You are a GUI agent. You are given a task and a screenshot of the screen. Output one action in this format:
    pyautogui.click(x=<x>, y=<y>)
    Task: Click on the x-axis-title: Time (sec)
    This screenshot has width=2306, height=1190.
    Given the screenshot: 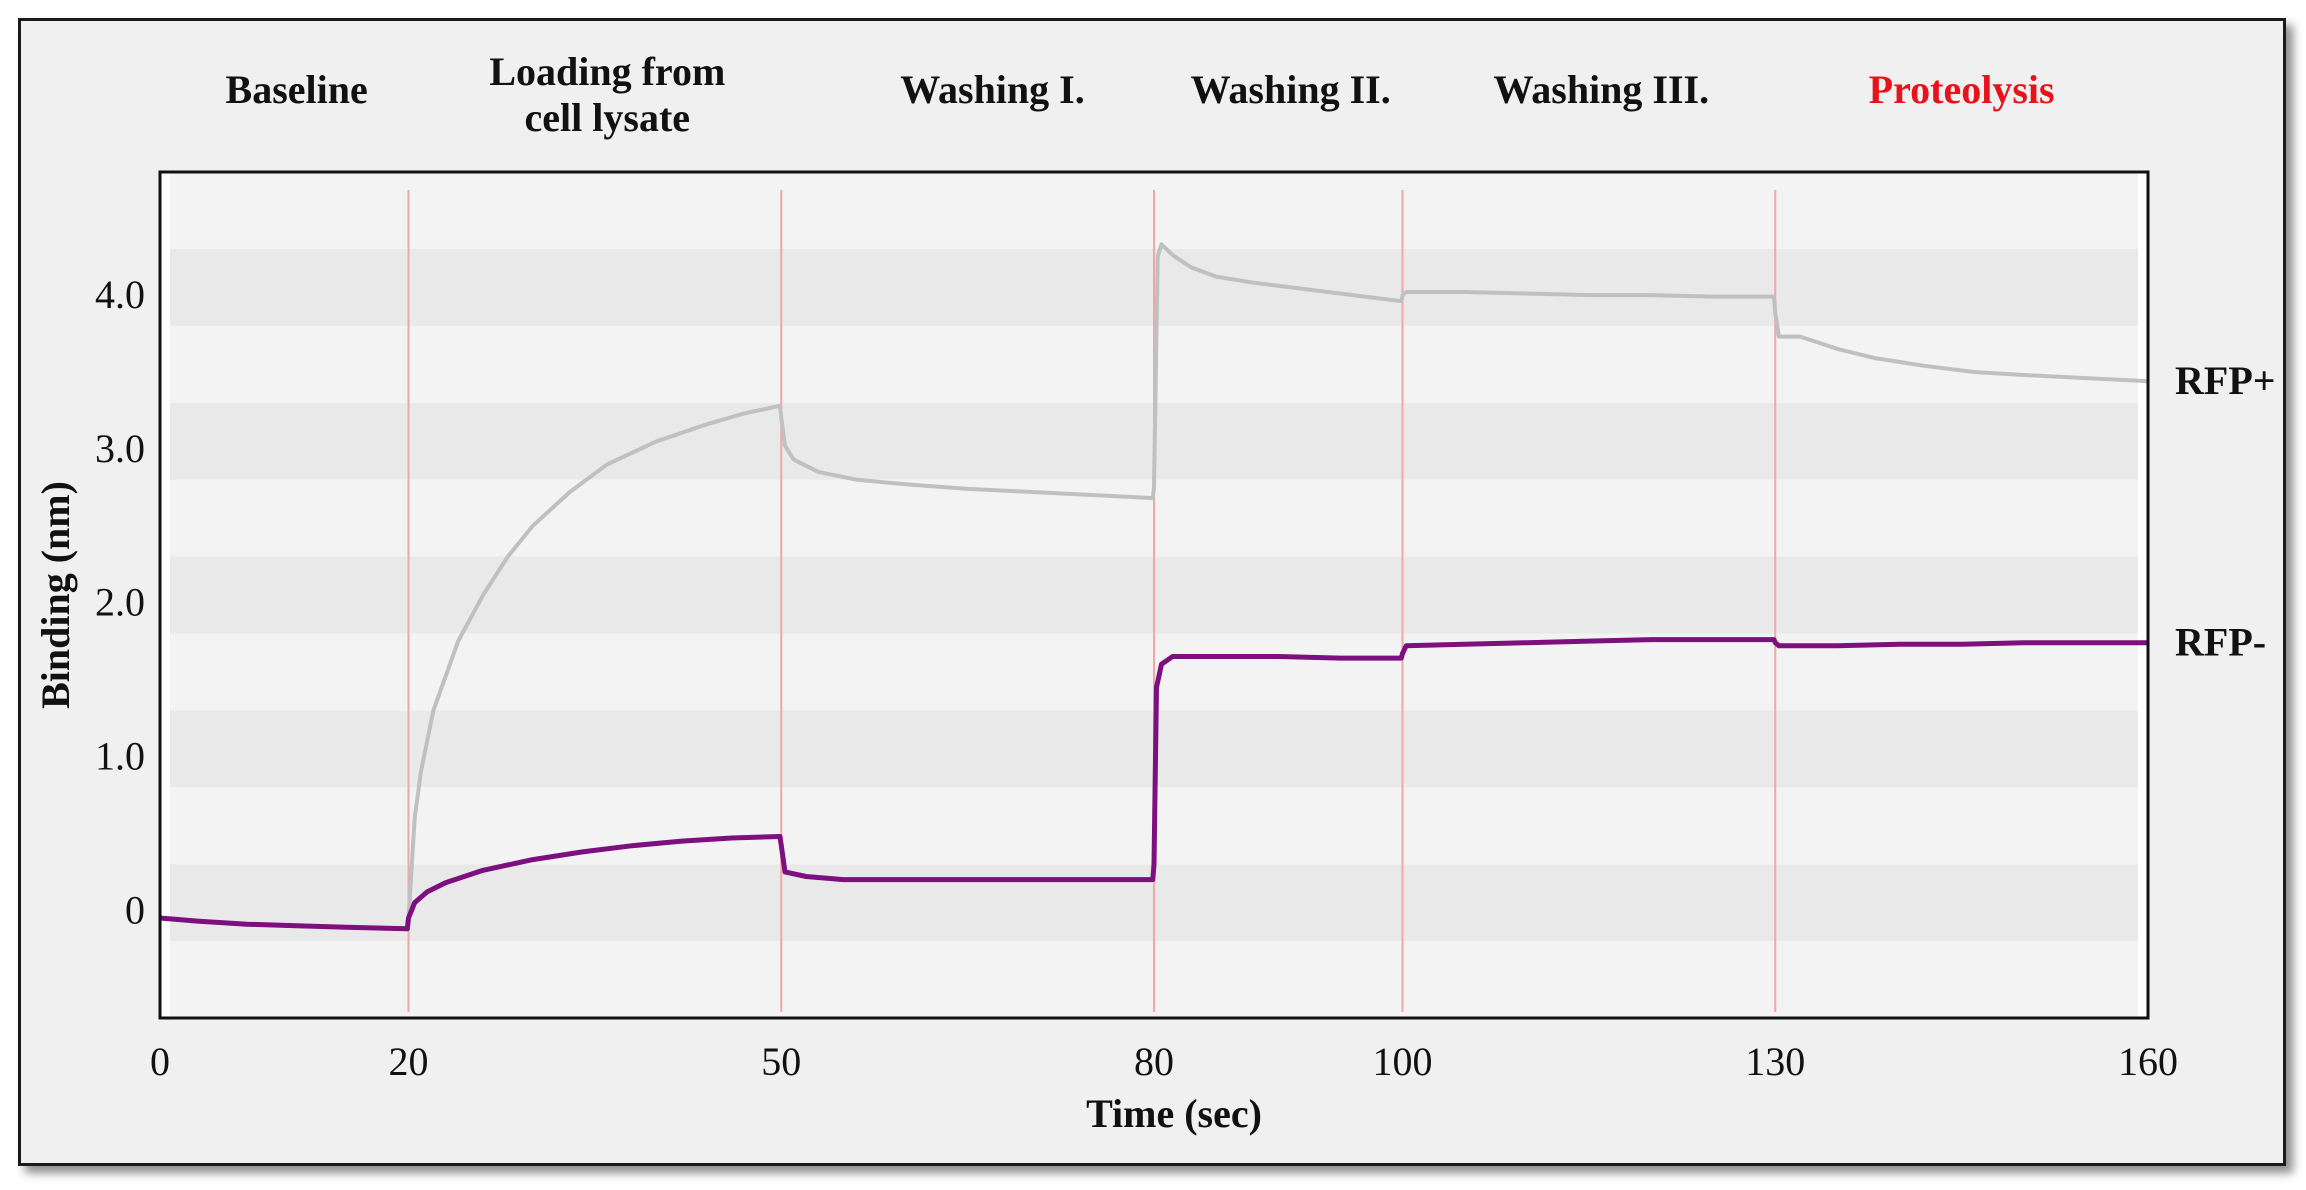 What is the action you would take?
    pyautogui.click(x=1174, y=1113)
    